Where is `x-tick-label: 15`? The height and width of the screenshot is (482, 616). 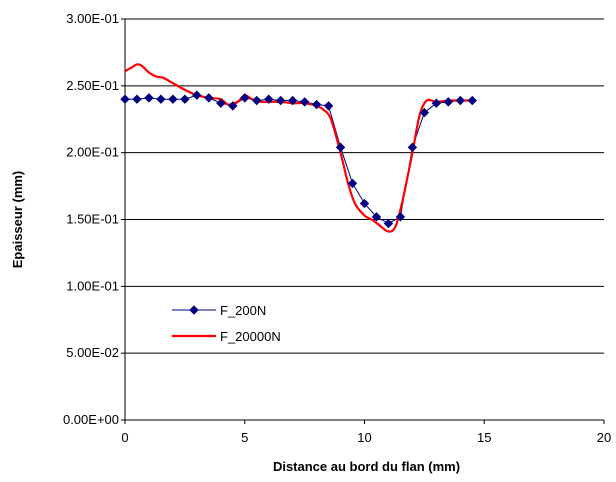 x-tick-label: 15 is located at coordinates (484, 437).